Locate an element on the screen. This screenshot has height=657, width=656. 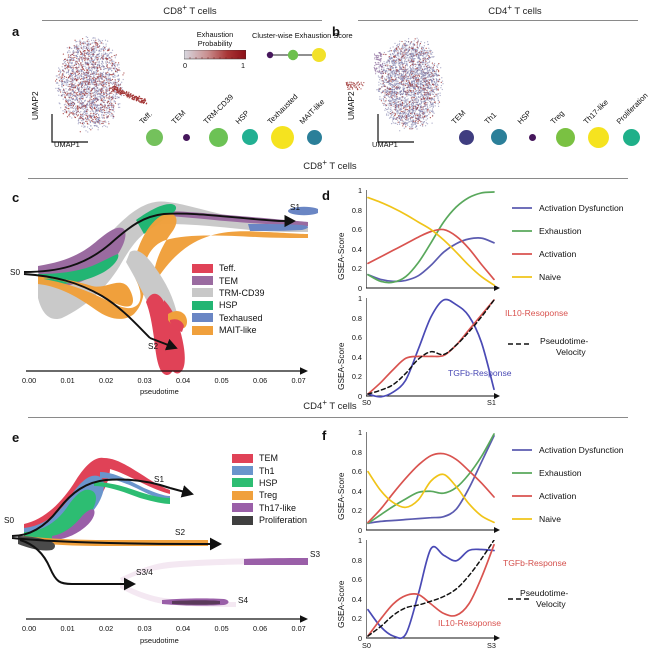
series-il10-resoponse is located at coordinates (431, 590).